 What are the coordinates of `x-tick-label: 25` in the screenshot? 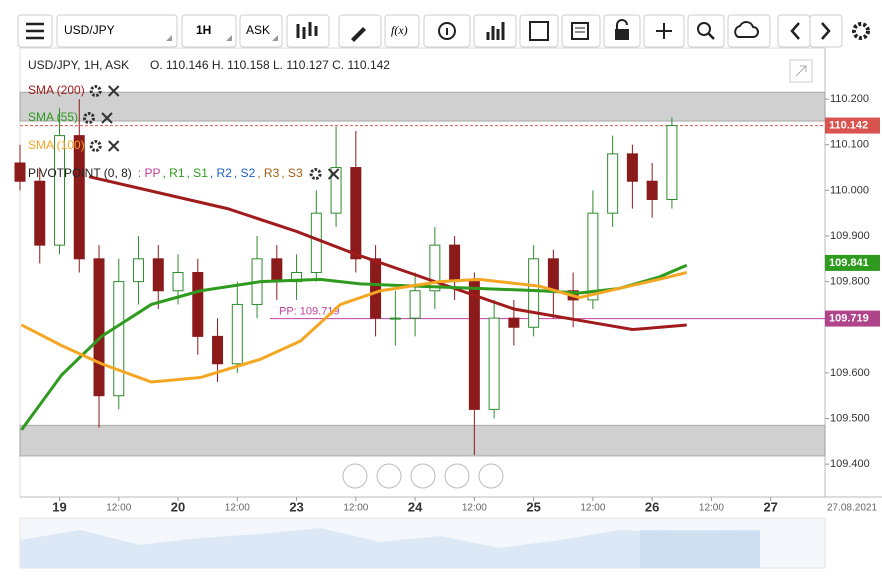 It's located at (533, 506).